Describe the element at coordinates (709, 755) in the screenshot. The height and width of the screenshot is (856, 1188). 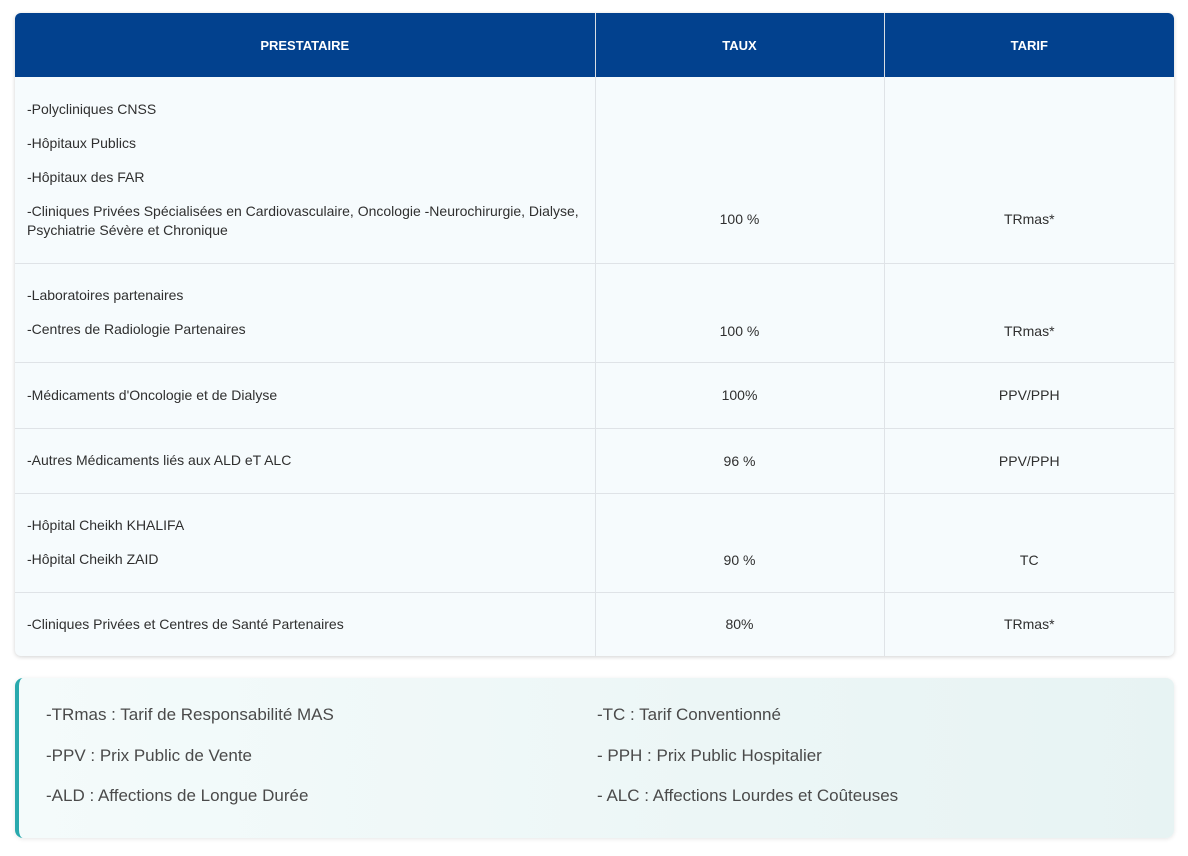
I see `legend-item-pph: - PPH : Prix Public Hospitalier` at that location.